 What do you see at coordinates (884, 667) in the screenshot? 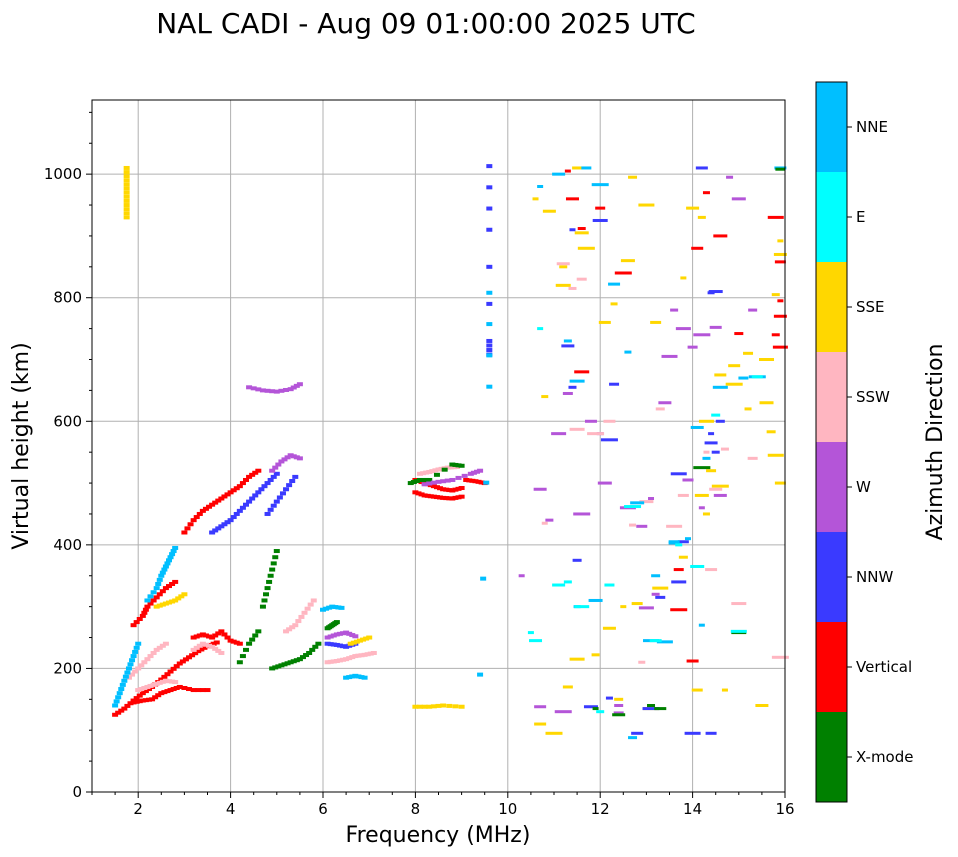
I see `colorbar-label: Vertical` at bounding box center [884, 667].